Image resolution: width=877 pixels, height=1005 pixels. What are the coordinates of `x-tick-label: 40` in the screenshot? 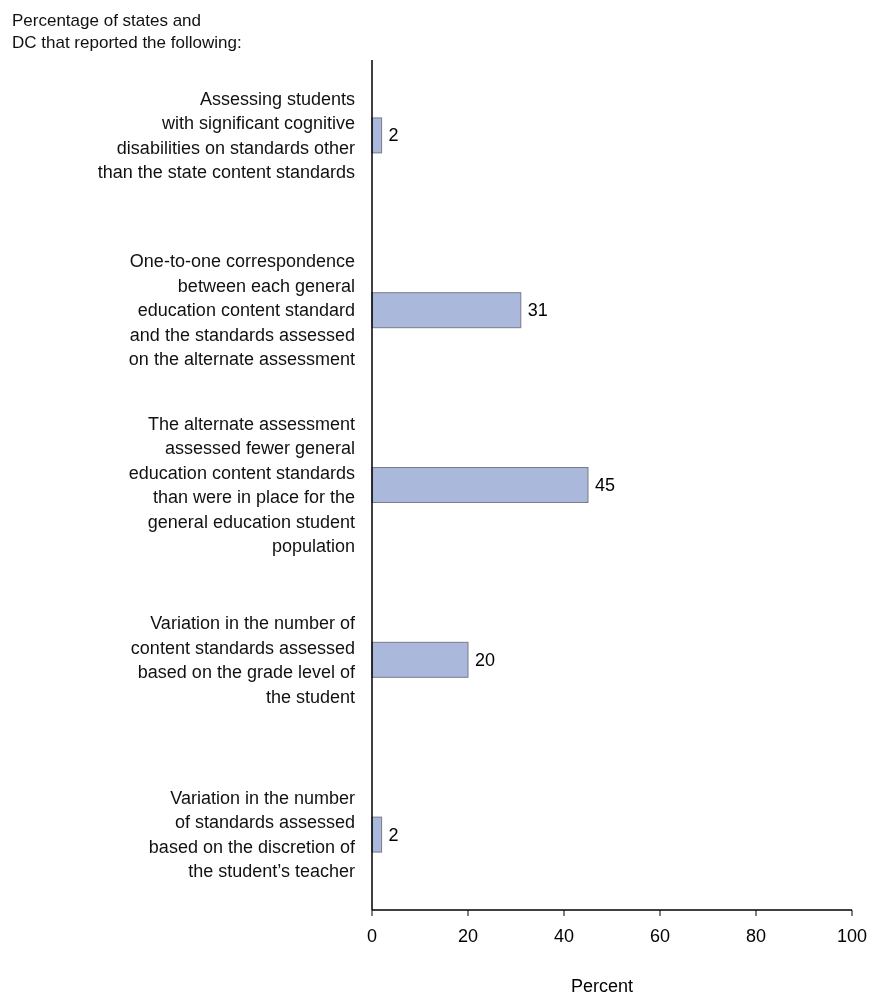 It's located at (564, 936).